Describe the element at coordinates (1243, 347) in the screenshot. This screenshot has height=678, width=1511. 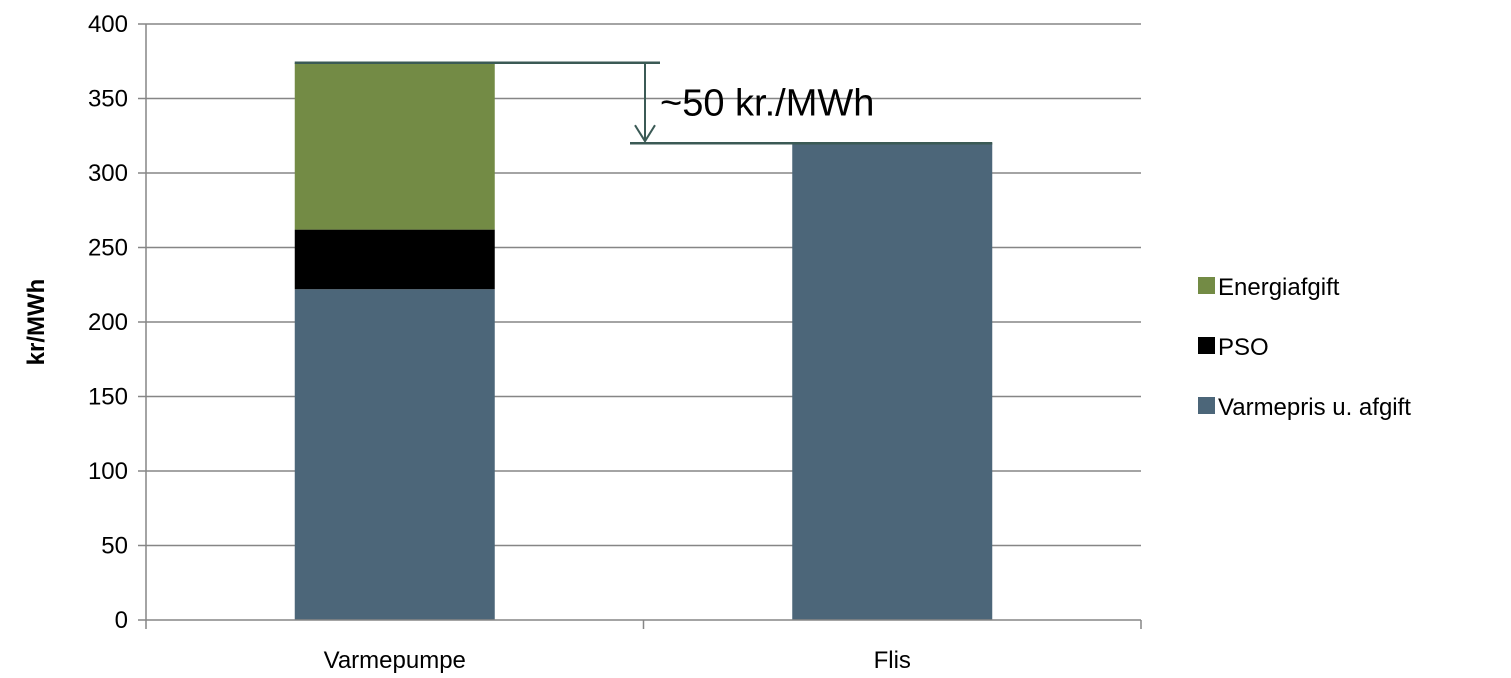
I see `legend-label: PSO` at that location.